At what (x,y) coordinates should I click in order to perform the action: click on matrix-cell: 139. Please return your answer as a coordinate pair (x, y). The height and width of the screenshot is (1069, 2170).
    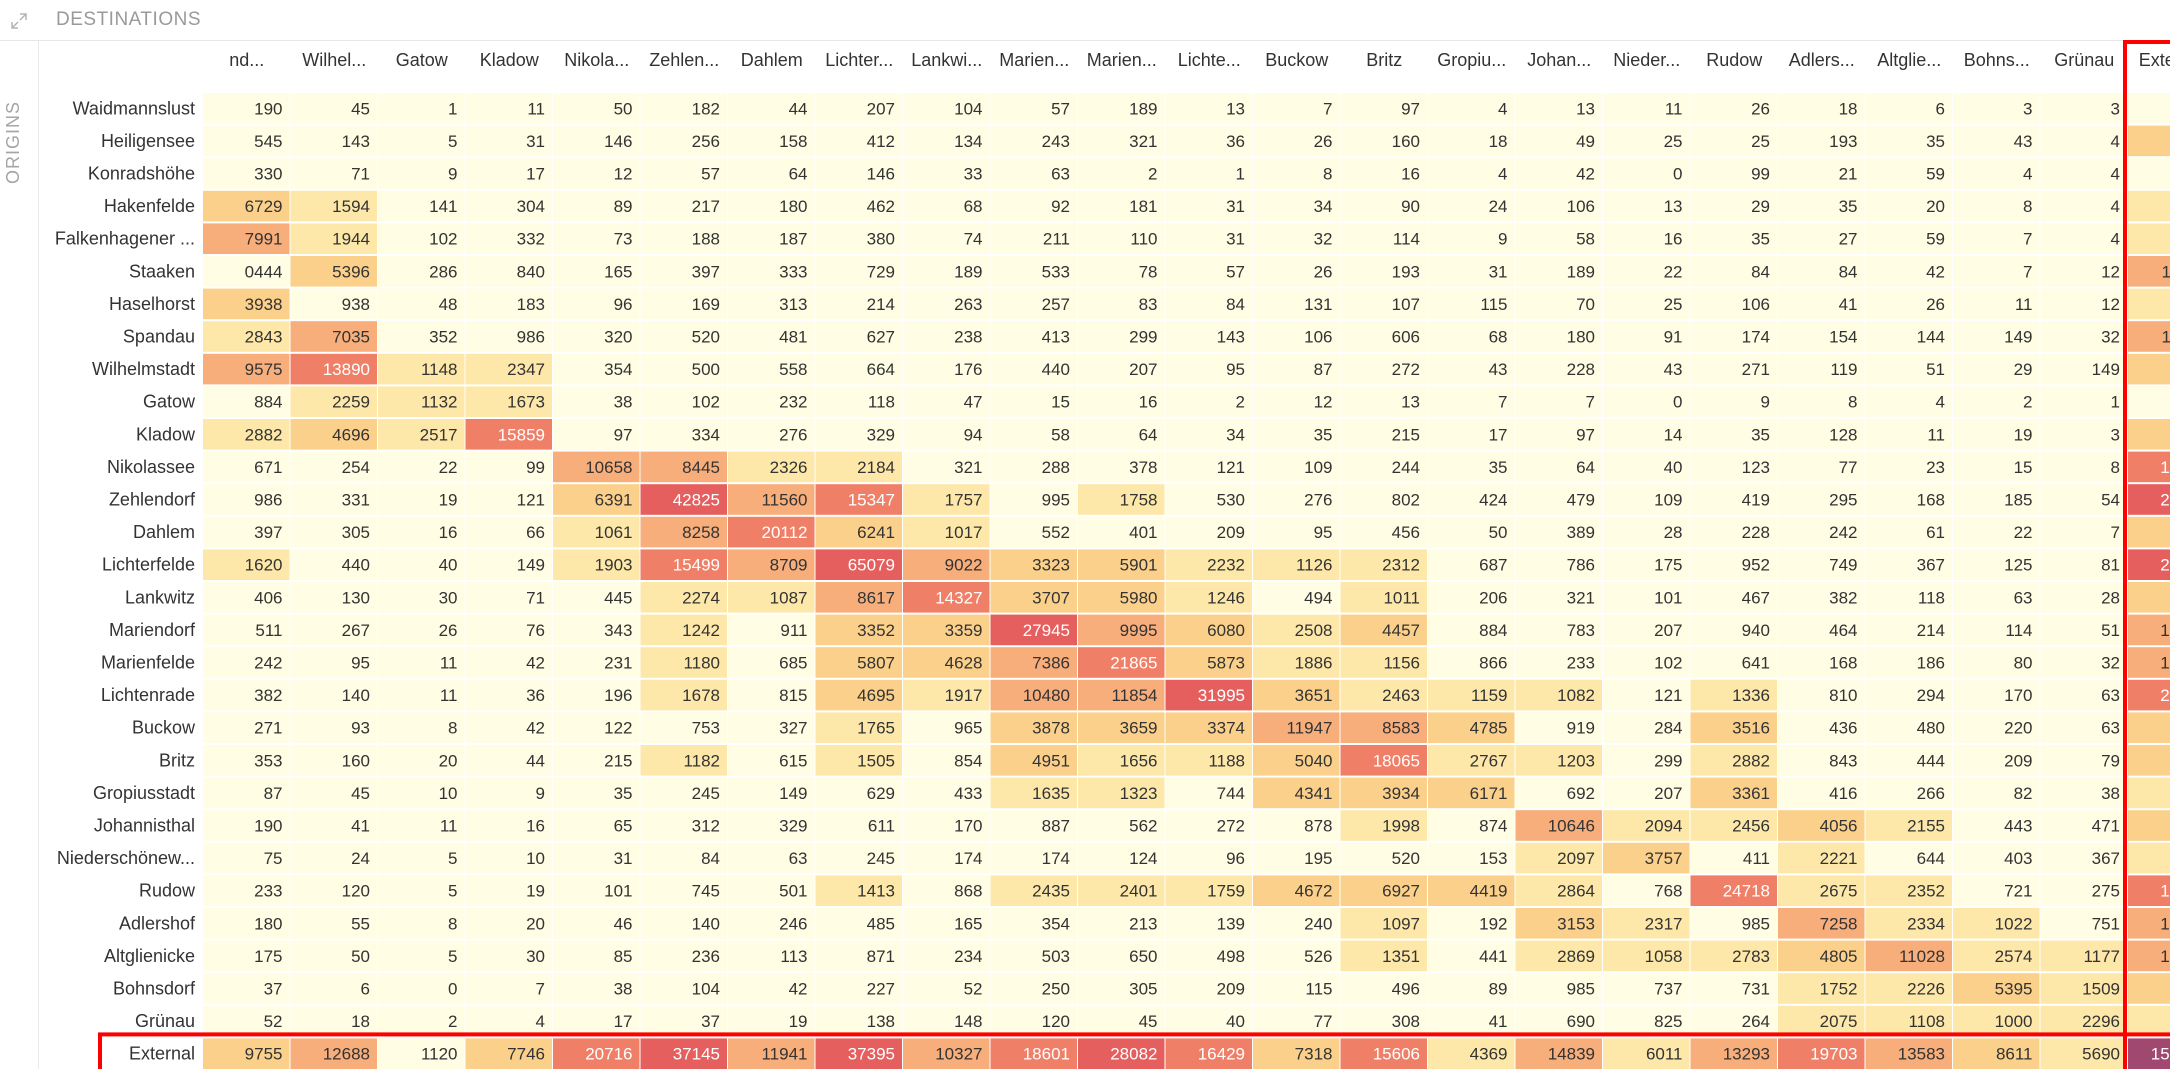
    Looking at the image, I should click on (1231, 923).